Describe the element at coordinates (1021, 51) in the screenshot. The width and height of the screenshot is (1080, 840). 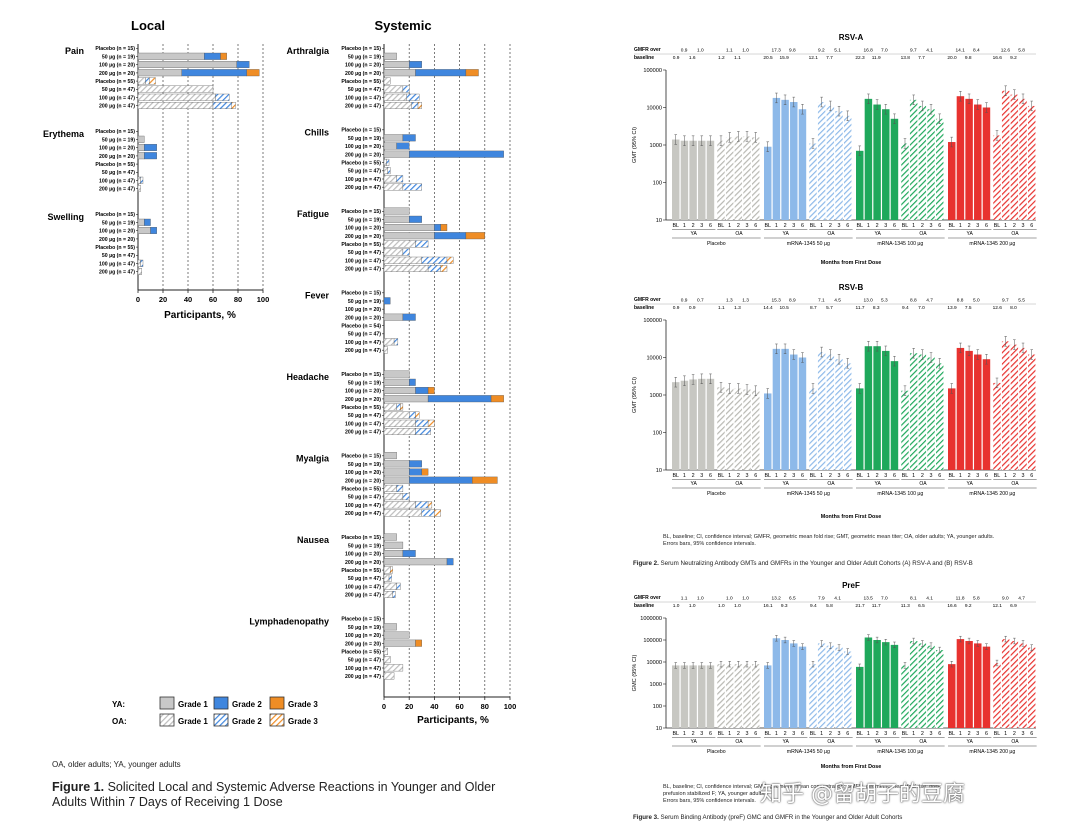
I see `gmfr-value: 5.8` at that location.